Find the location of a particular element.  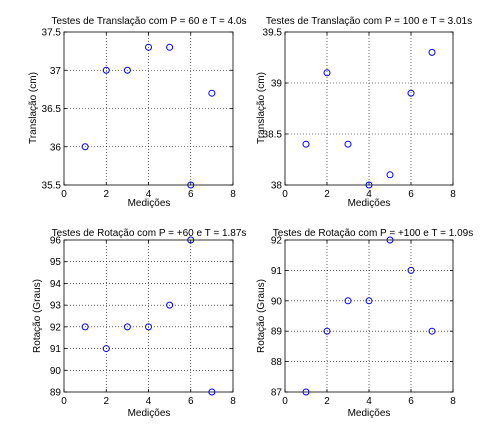

subplot-3-ylabel: Rotação (Graus) is located at coordinates (37, 316).